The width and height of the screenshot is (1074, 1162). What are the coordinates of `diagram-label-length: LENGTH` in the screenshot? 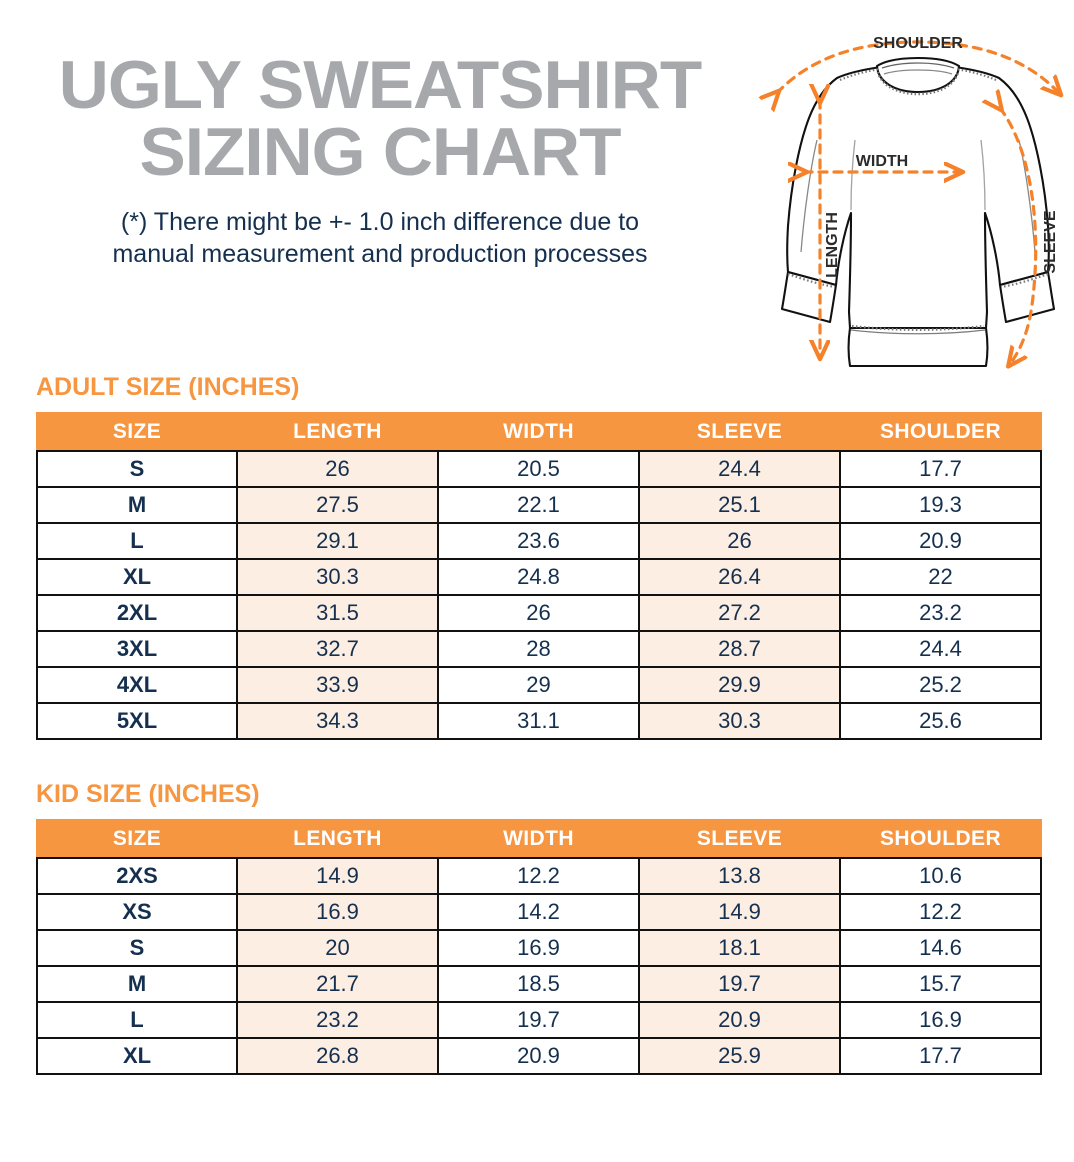 It's located at (832, 245).